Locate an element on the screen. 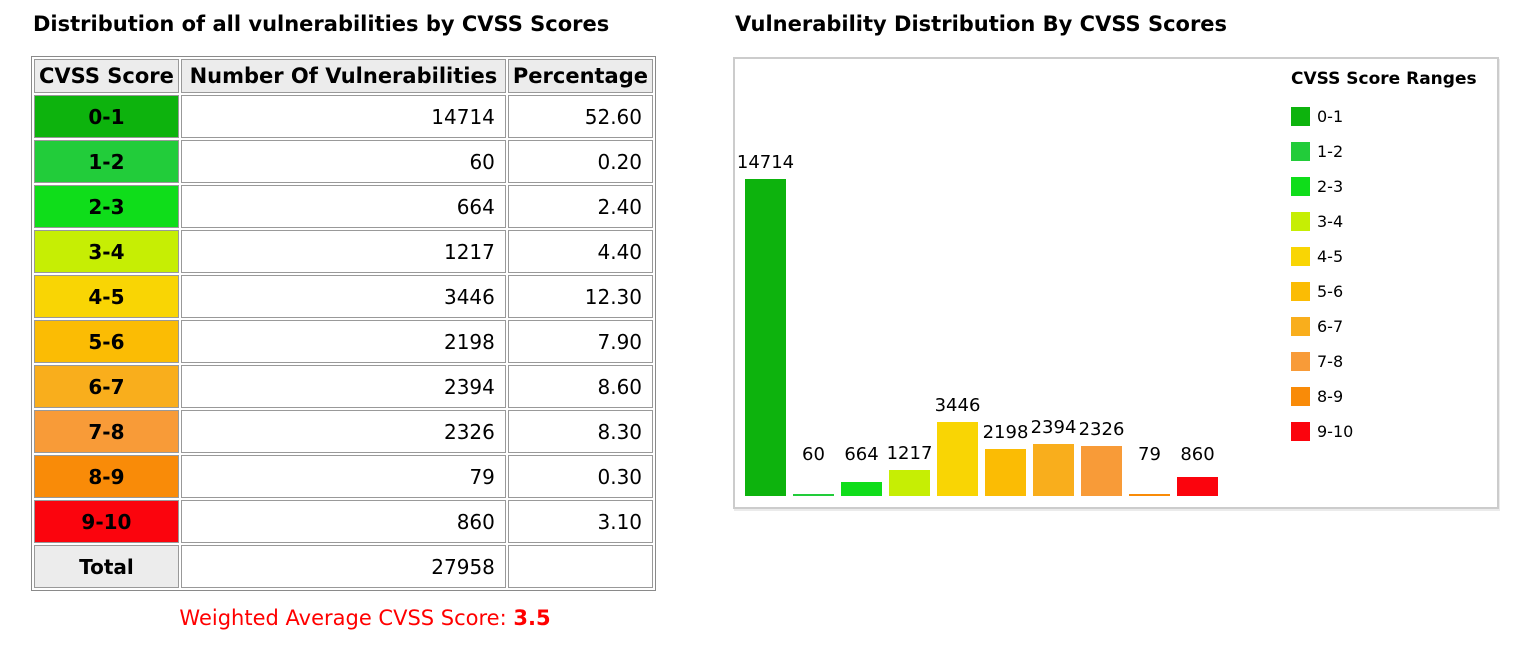  legend-item: 1-2 is located at coordinates (1391, 151).